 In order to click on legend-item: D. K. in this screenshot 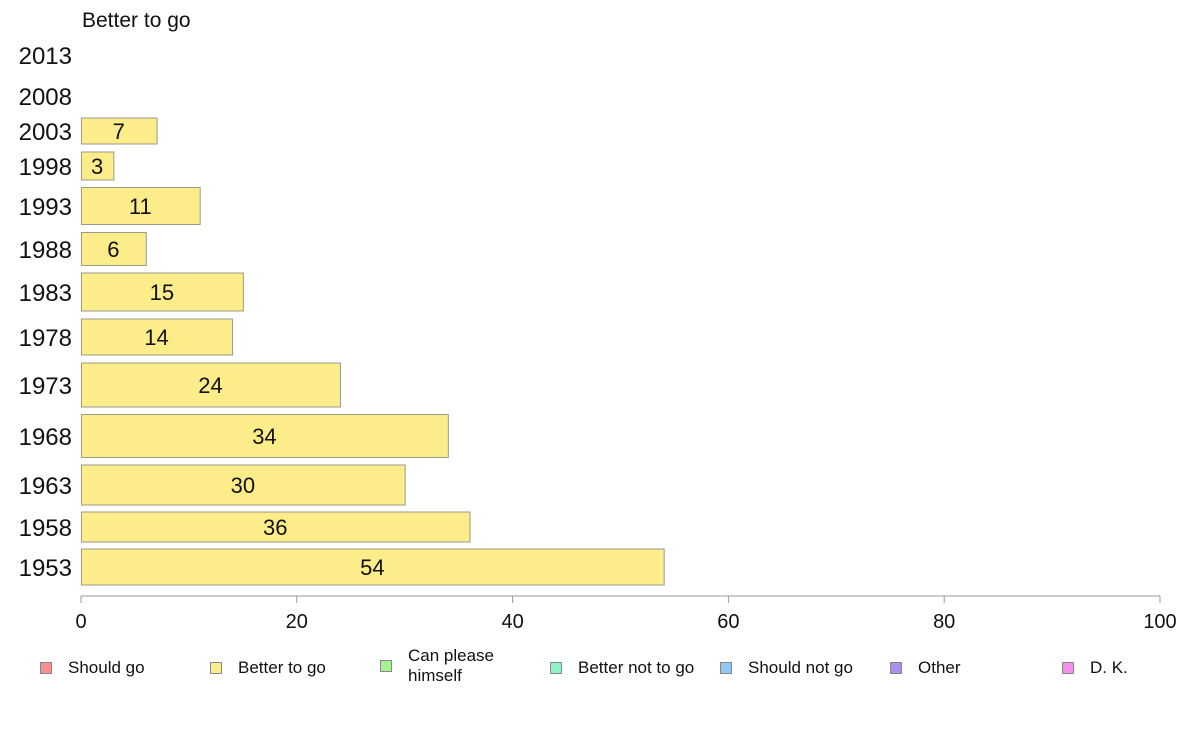, I will do `click(1095, 668)`.